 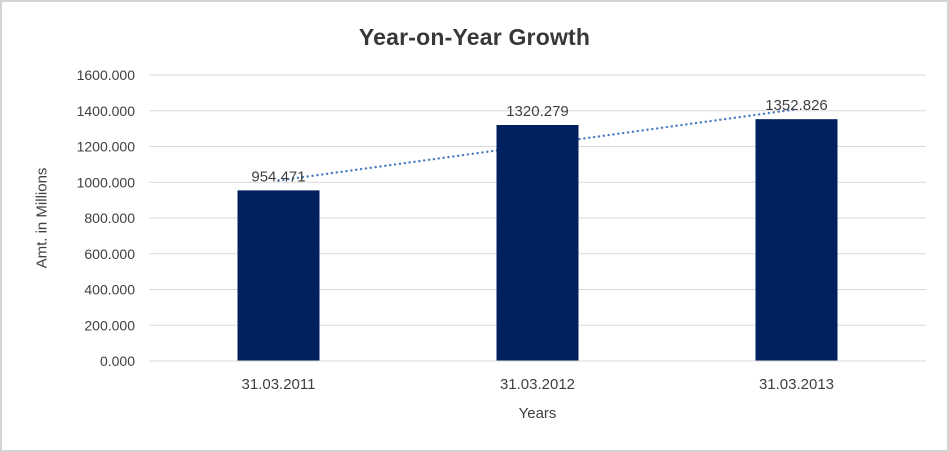 I want to click on y-tick-label: 1600.000, so click(x=106, y=75).